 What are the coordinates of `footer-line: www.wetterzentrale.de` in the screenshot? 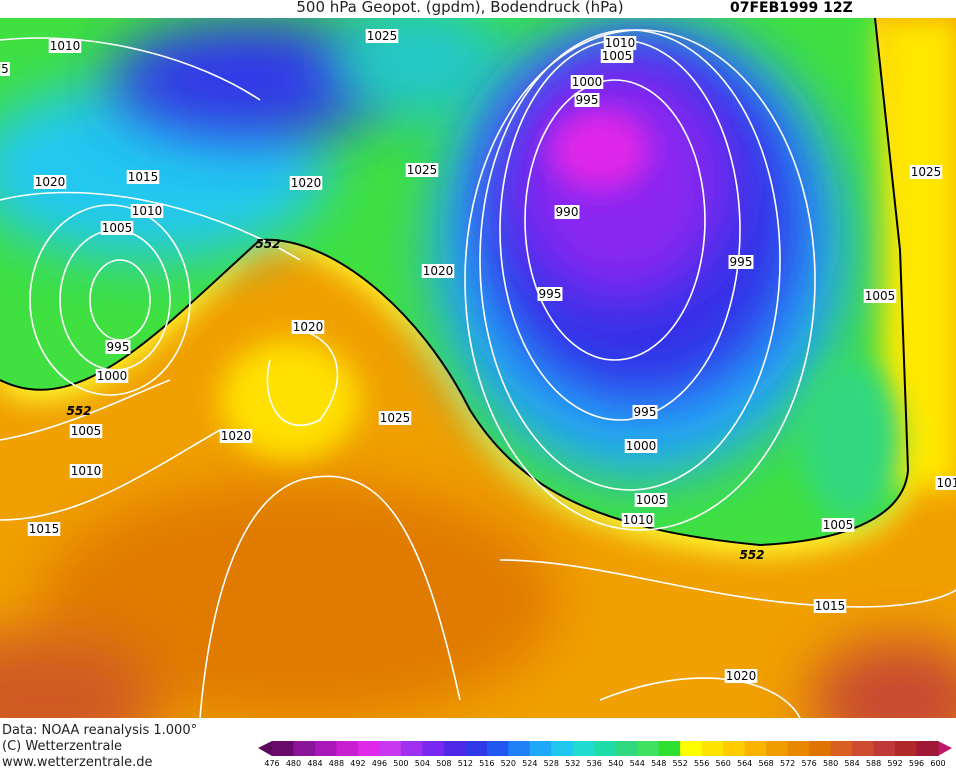 It's located at (77, 761).